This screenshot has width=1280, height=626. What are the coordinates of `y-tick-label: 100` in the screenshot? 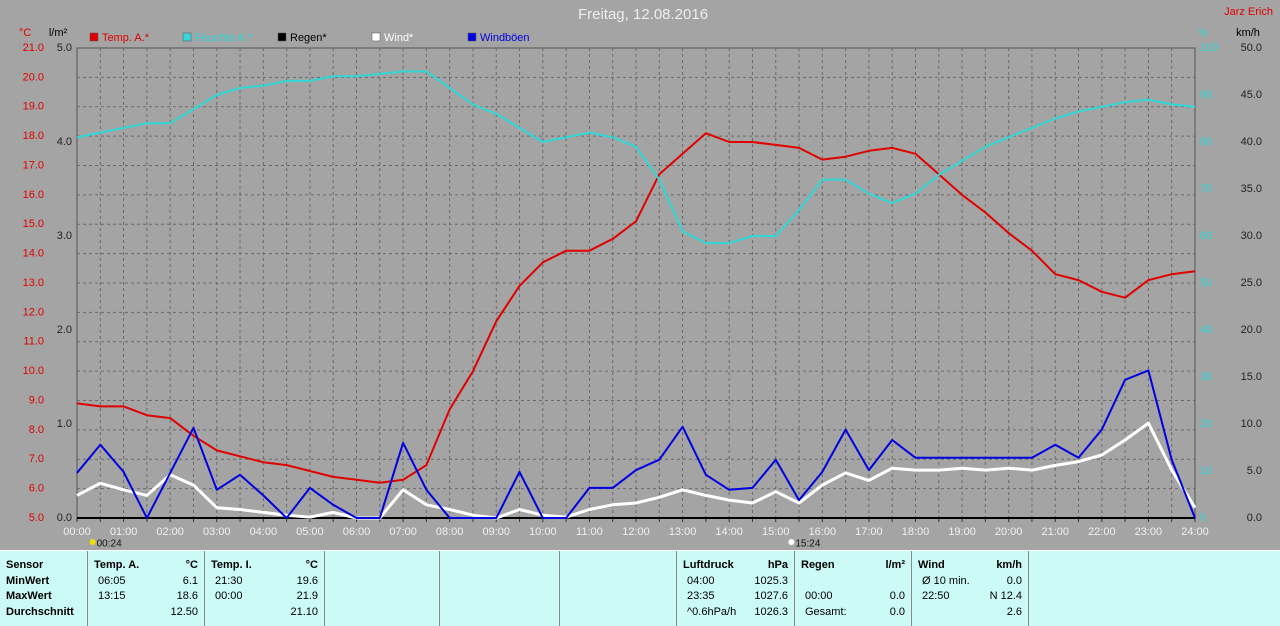 It's located at (1209, 48).